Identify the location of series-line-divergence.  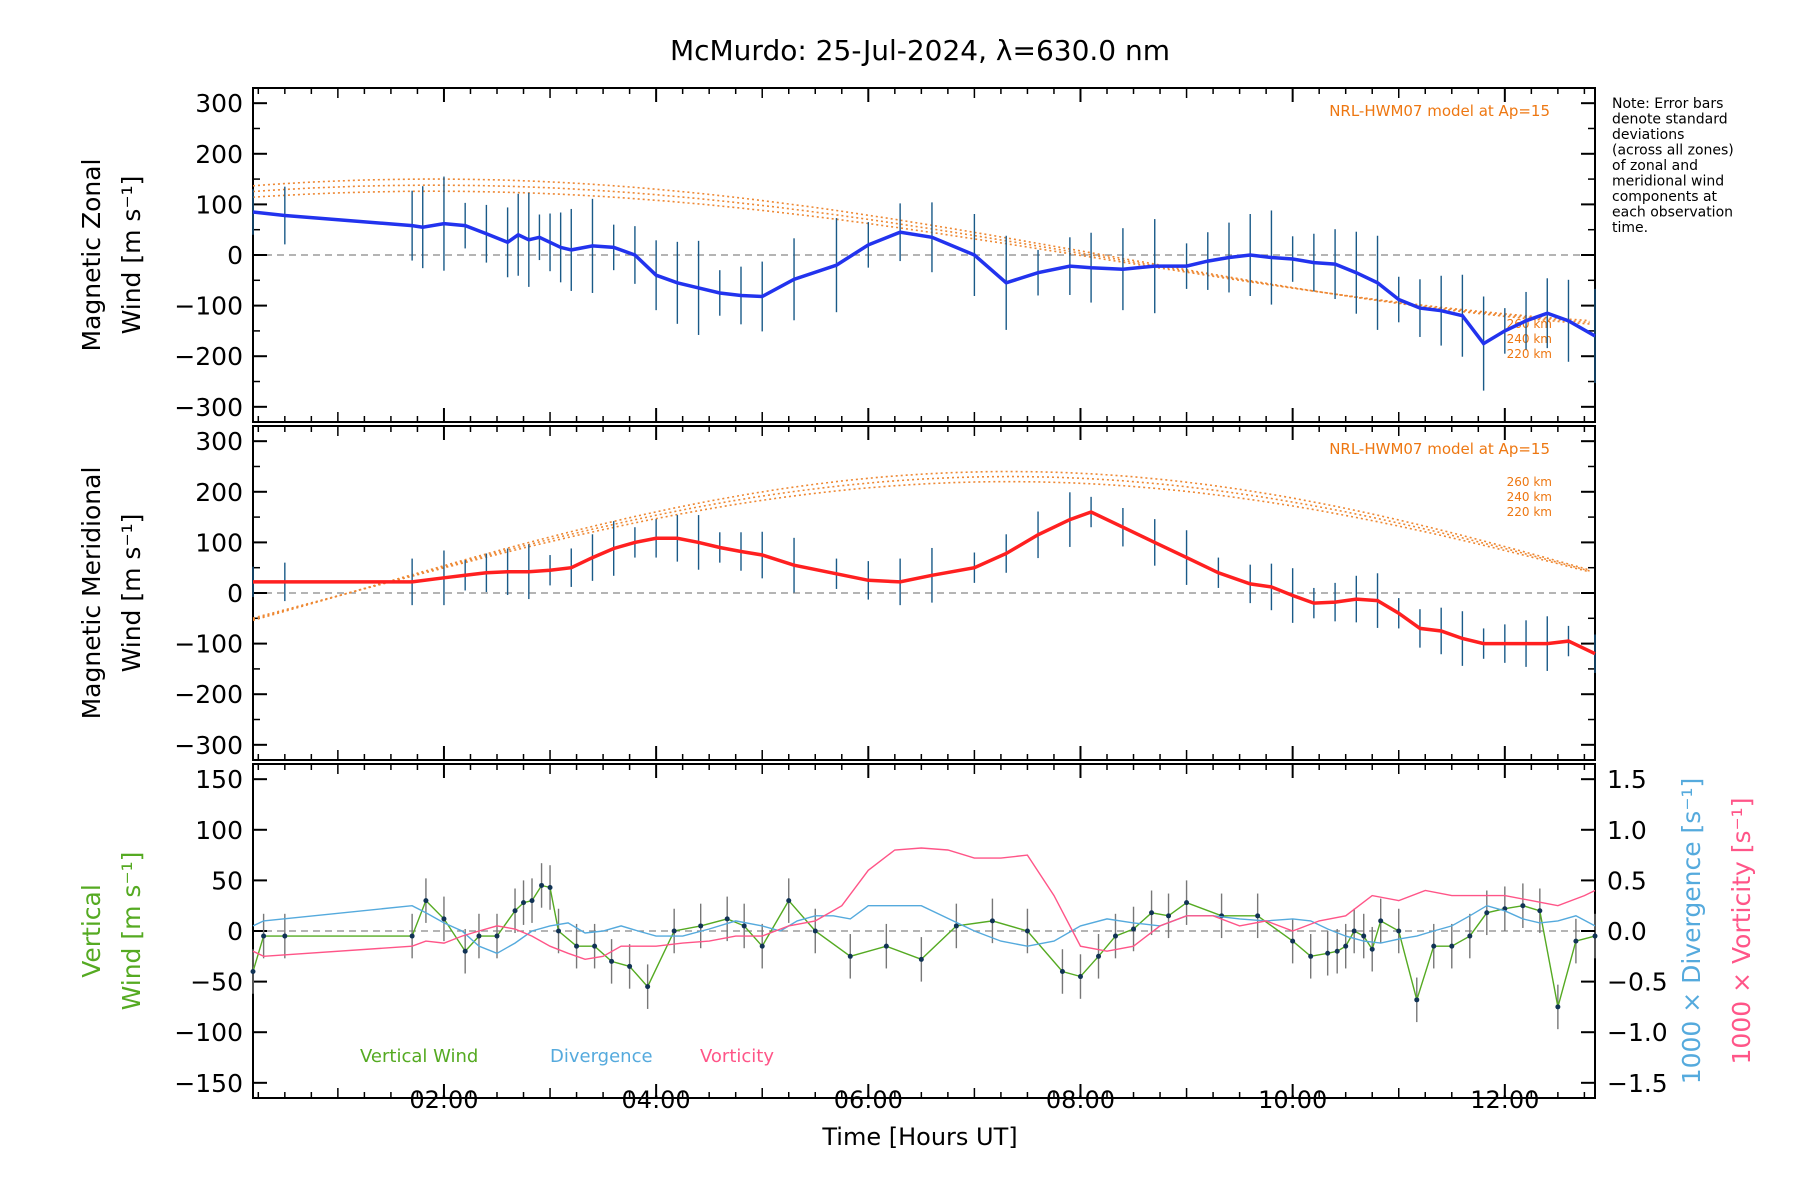
(924, 929).